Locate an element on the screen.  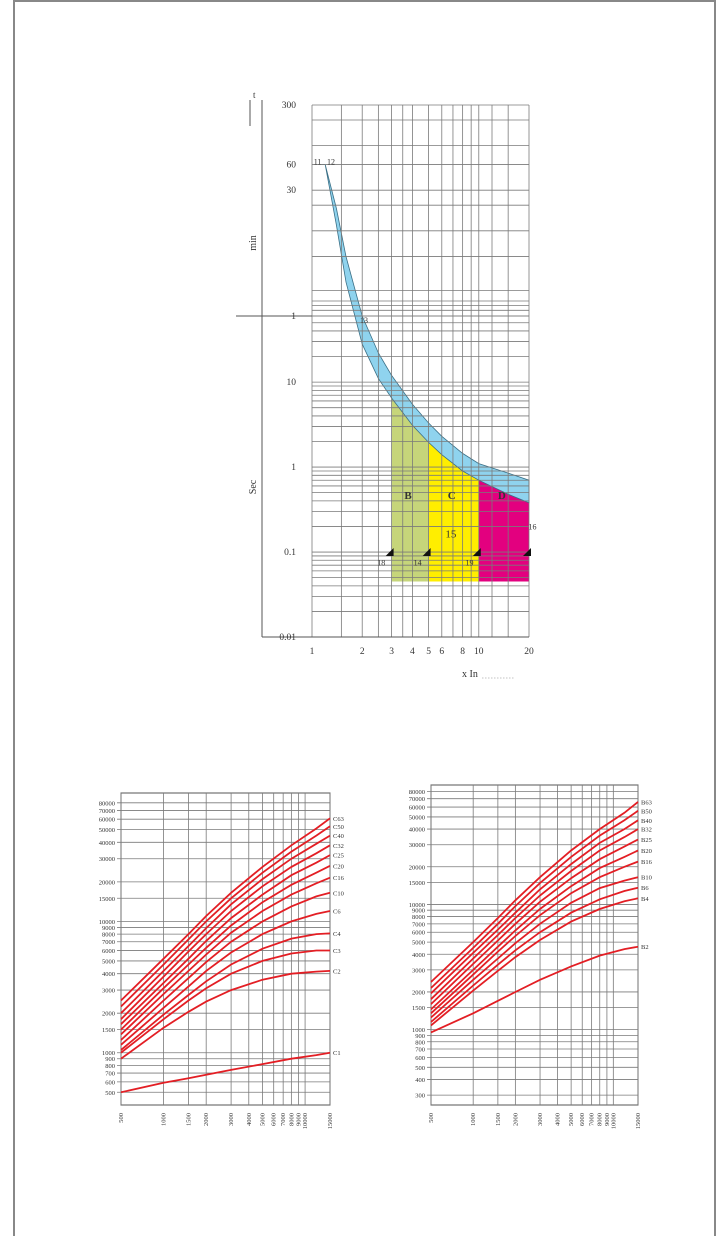
annotation-16: 16 is located at coordinates (533, 526).